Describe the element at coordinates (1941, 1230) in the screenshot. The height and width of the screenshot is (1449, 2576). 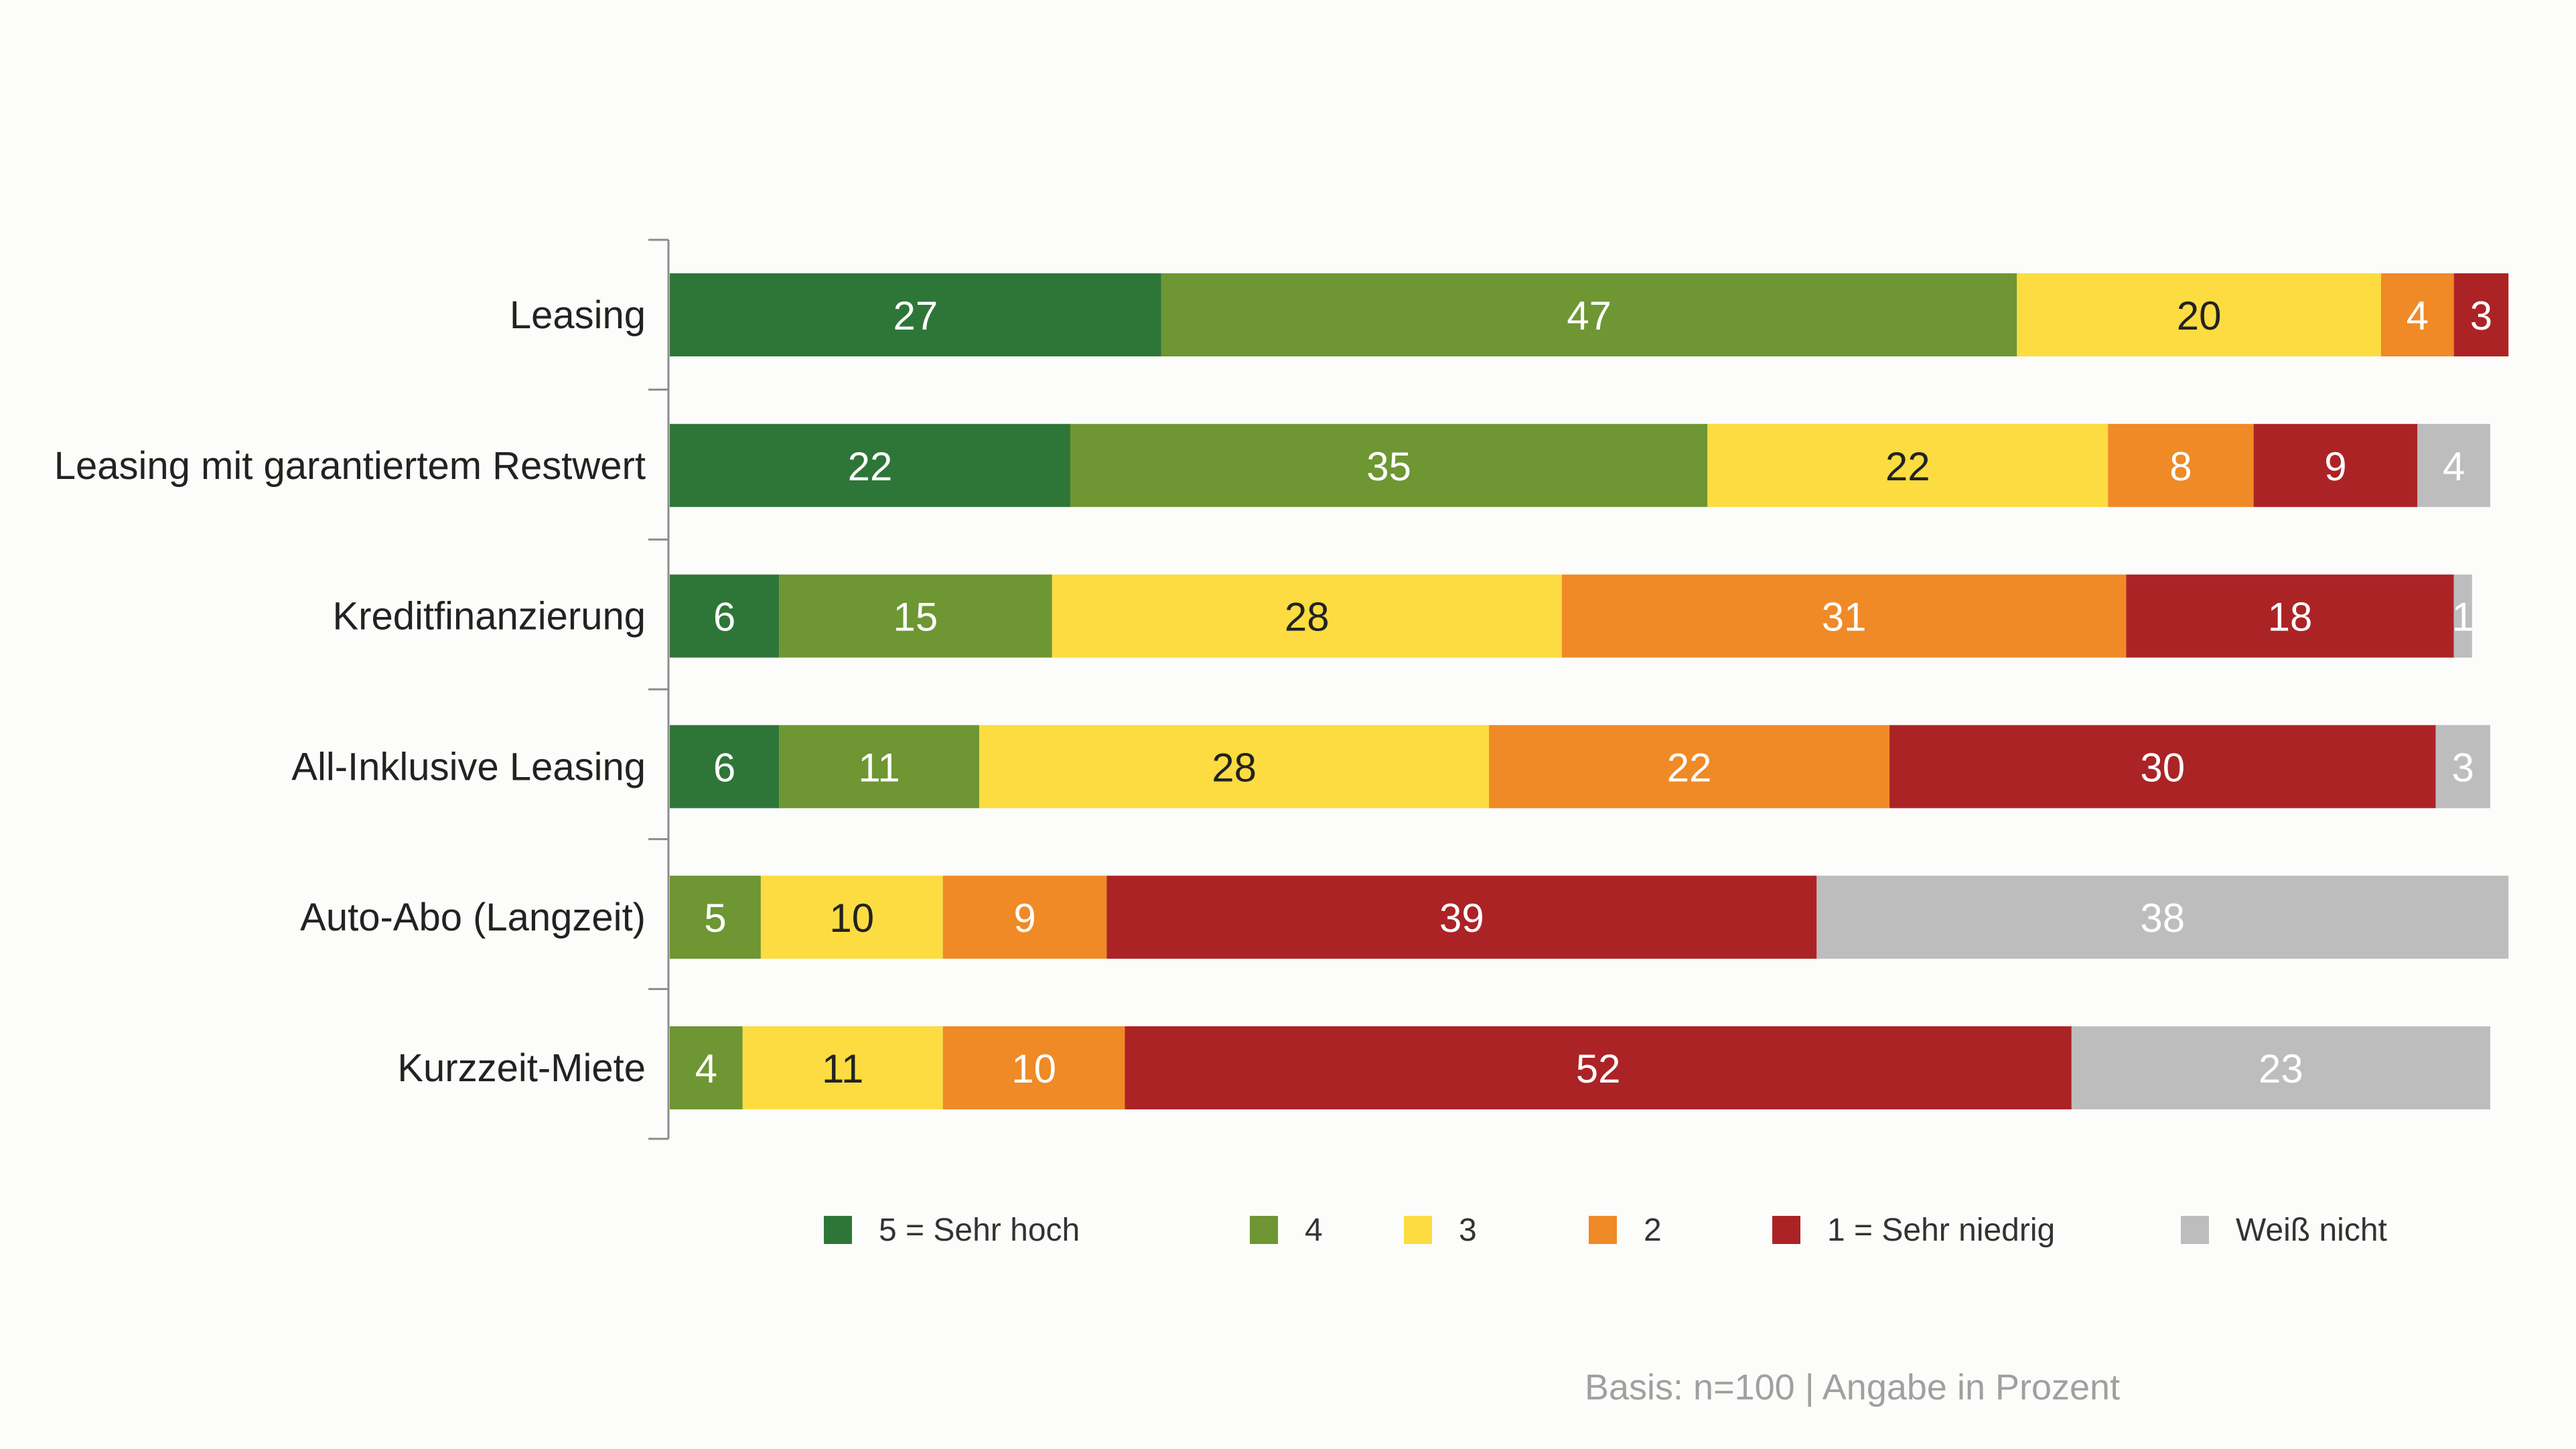
I see `legend-label-1: 1 = Sehr niedrig` at that location.